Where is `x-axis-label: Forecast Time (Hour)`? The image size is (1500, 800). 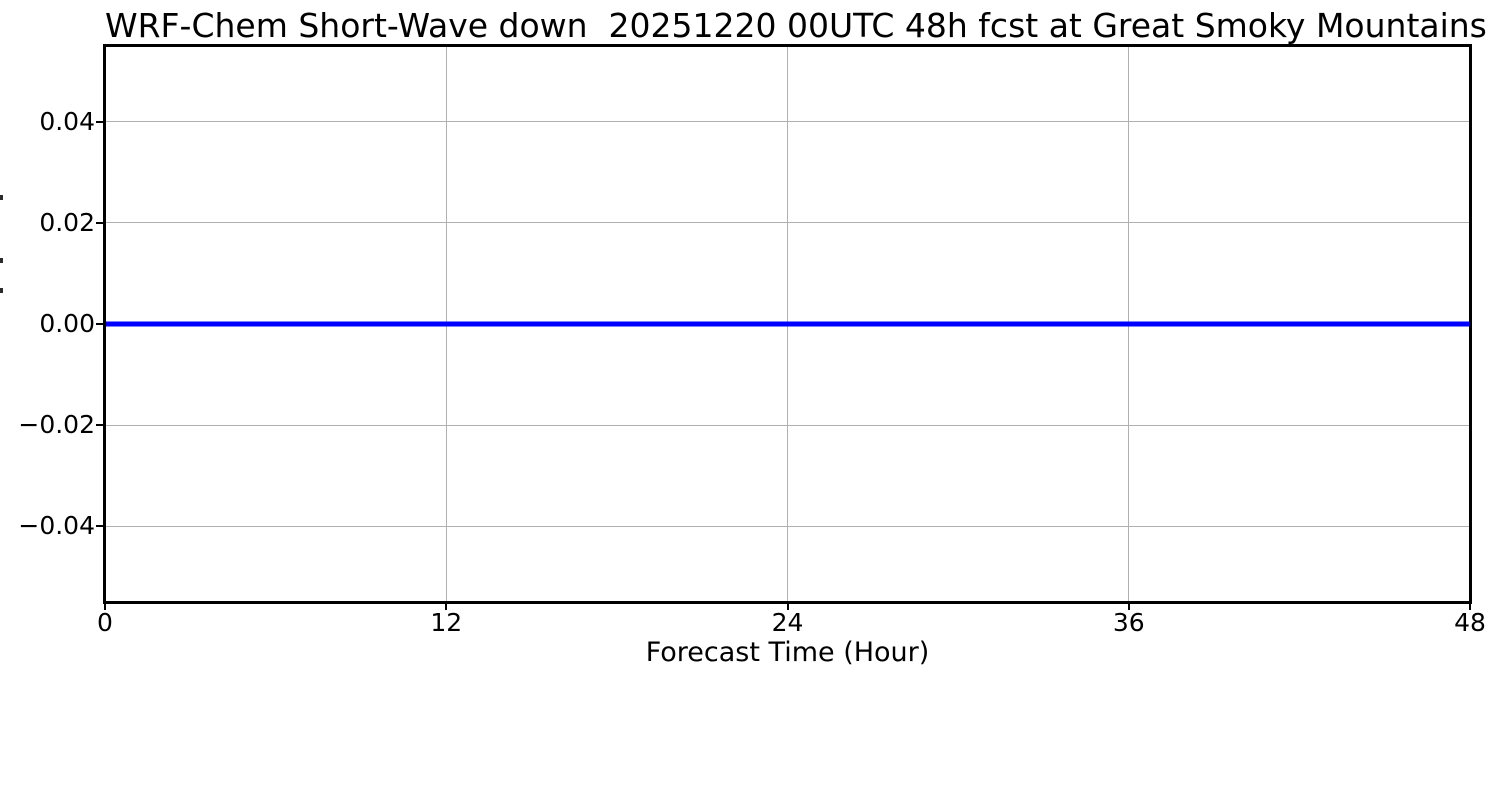 x-axis-label: Forecast Time (Hour) is located at coordinates (787, 652).